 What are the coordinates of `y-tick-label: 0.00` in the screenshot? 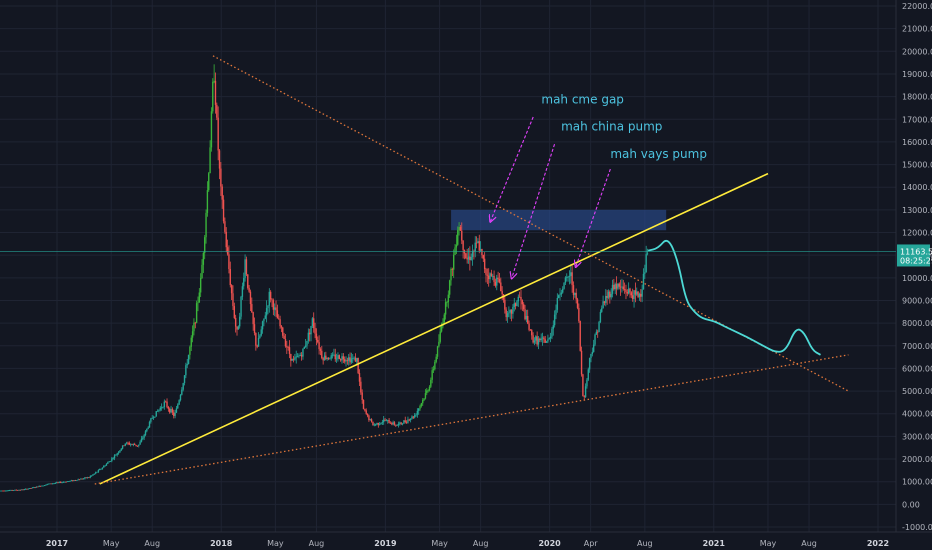 It's located at (911, 504).